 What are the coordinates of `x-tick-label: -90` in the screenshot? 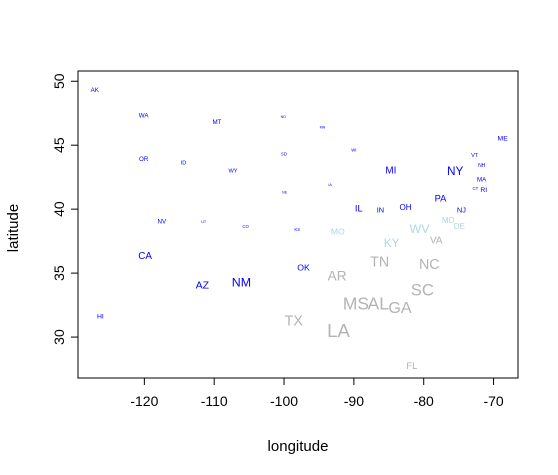 It's located at (354, 401).